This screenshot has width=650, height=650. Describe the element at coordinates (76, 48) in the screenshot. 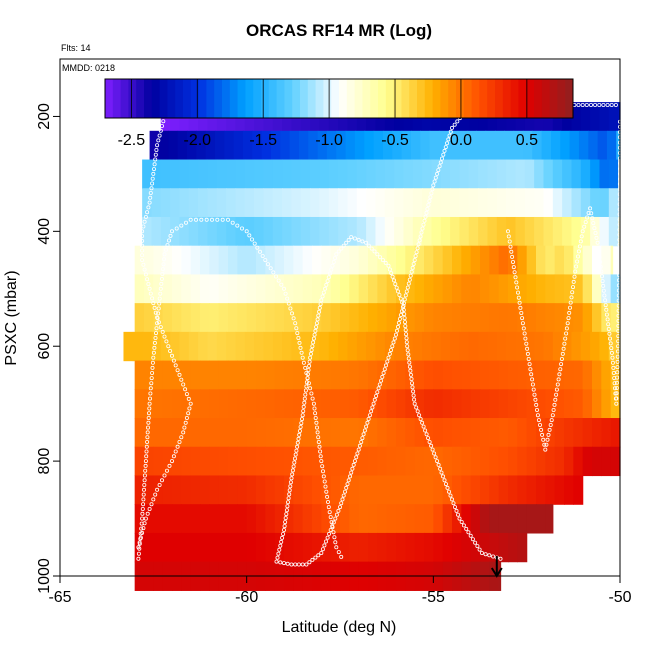

I see `flights-label: Flts: 14` at that location.